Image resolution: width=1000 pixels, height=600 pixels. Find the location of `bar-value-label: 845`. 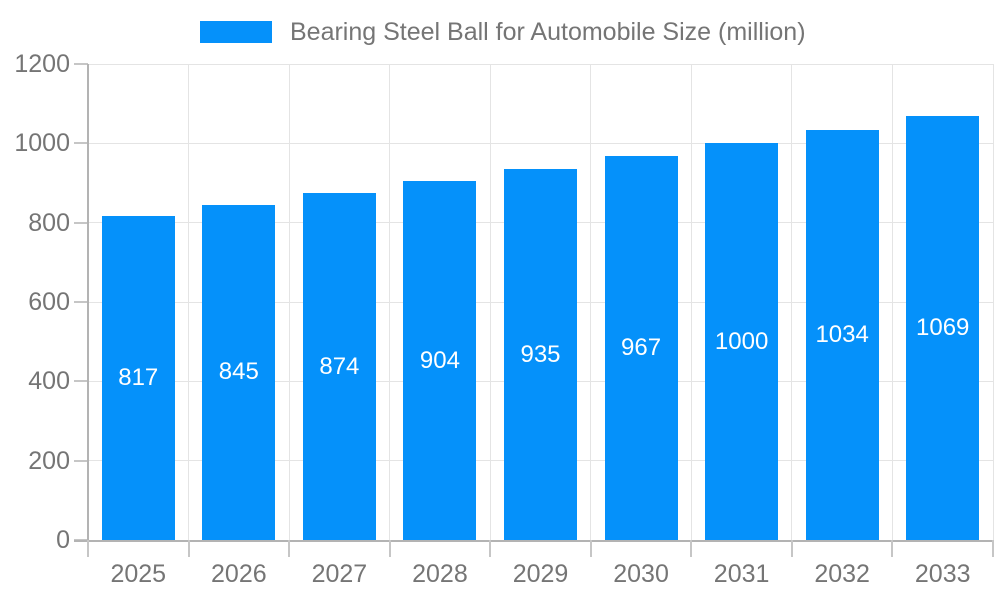

bar-value-label: 845 is located at coordinates (238, 372).